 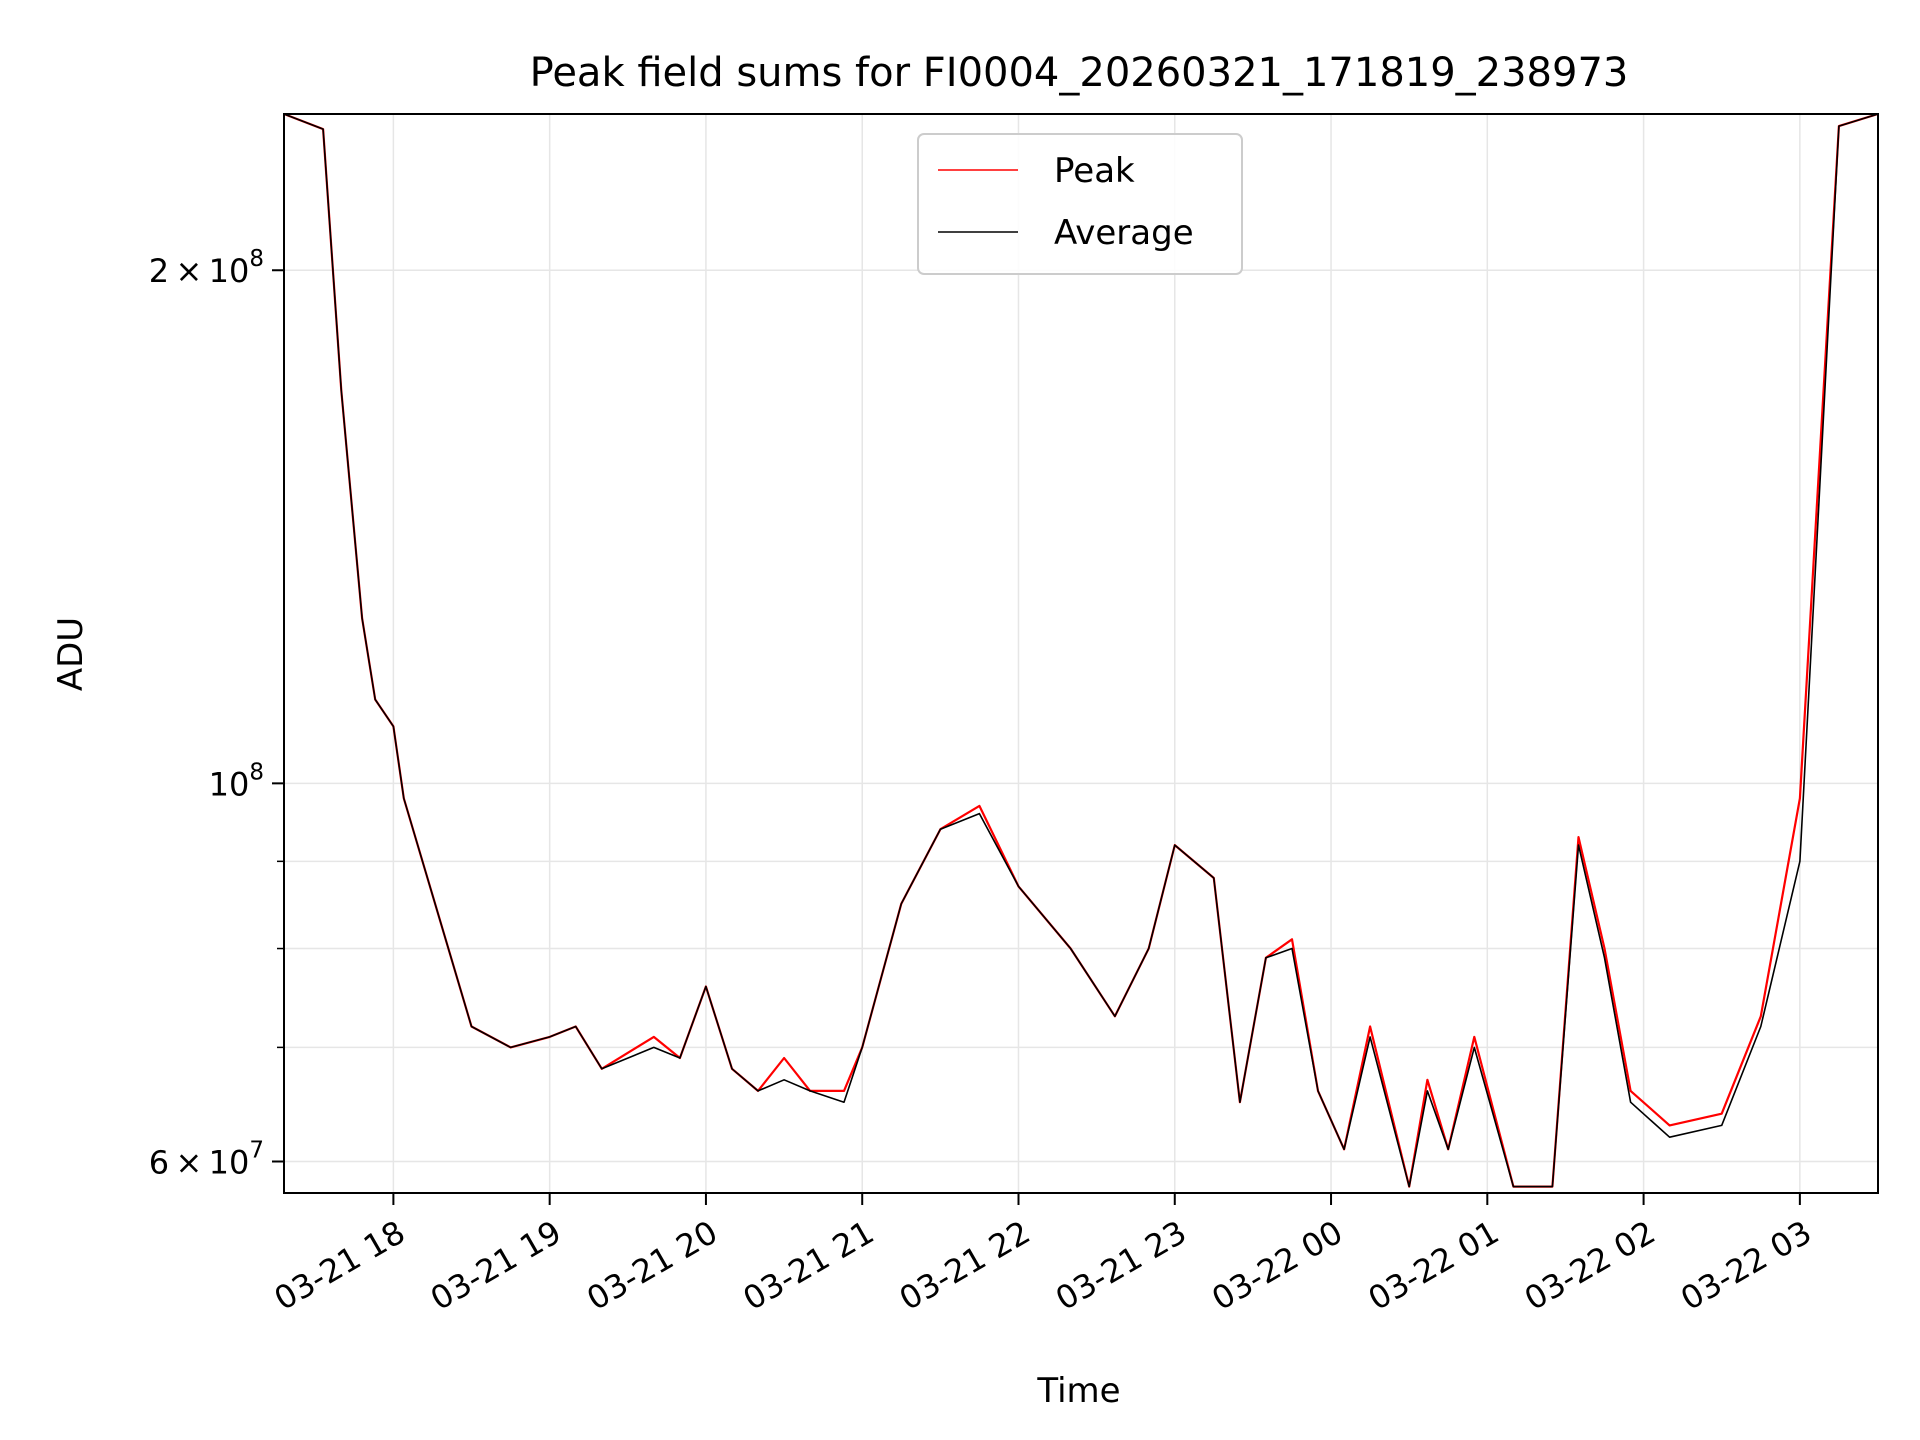 I want to click on x-axis-title: Time, so click(x=1078, y=1391).